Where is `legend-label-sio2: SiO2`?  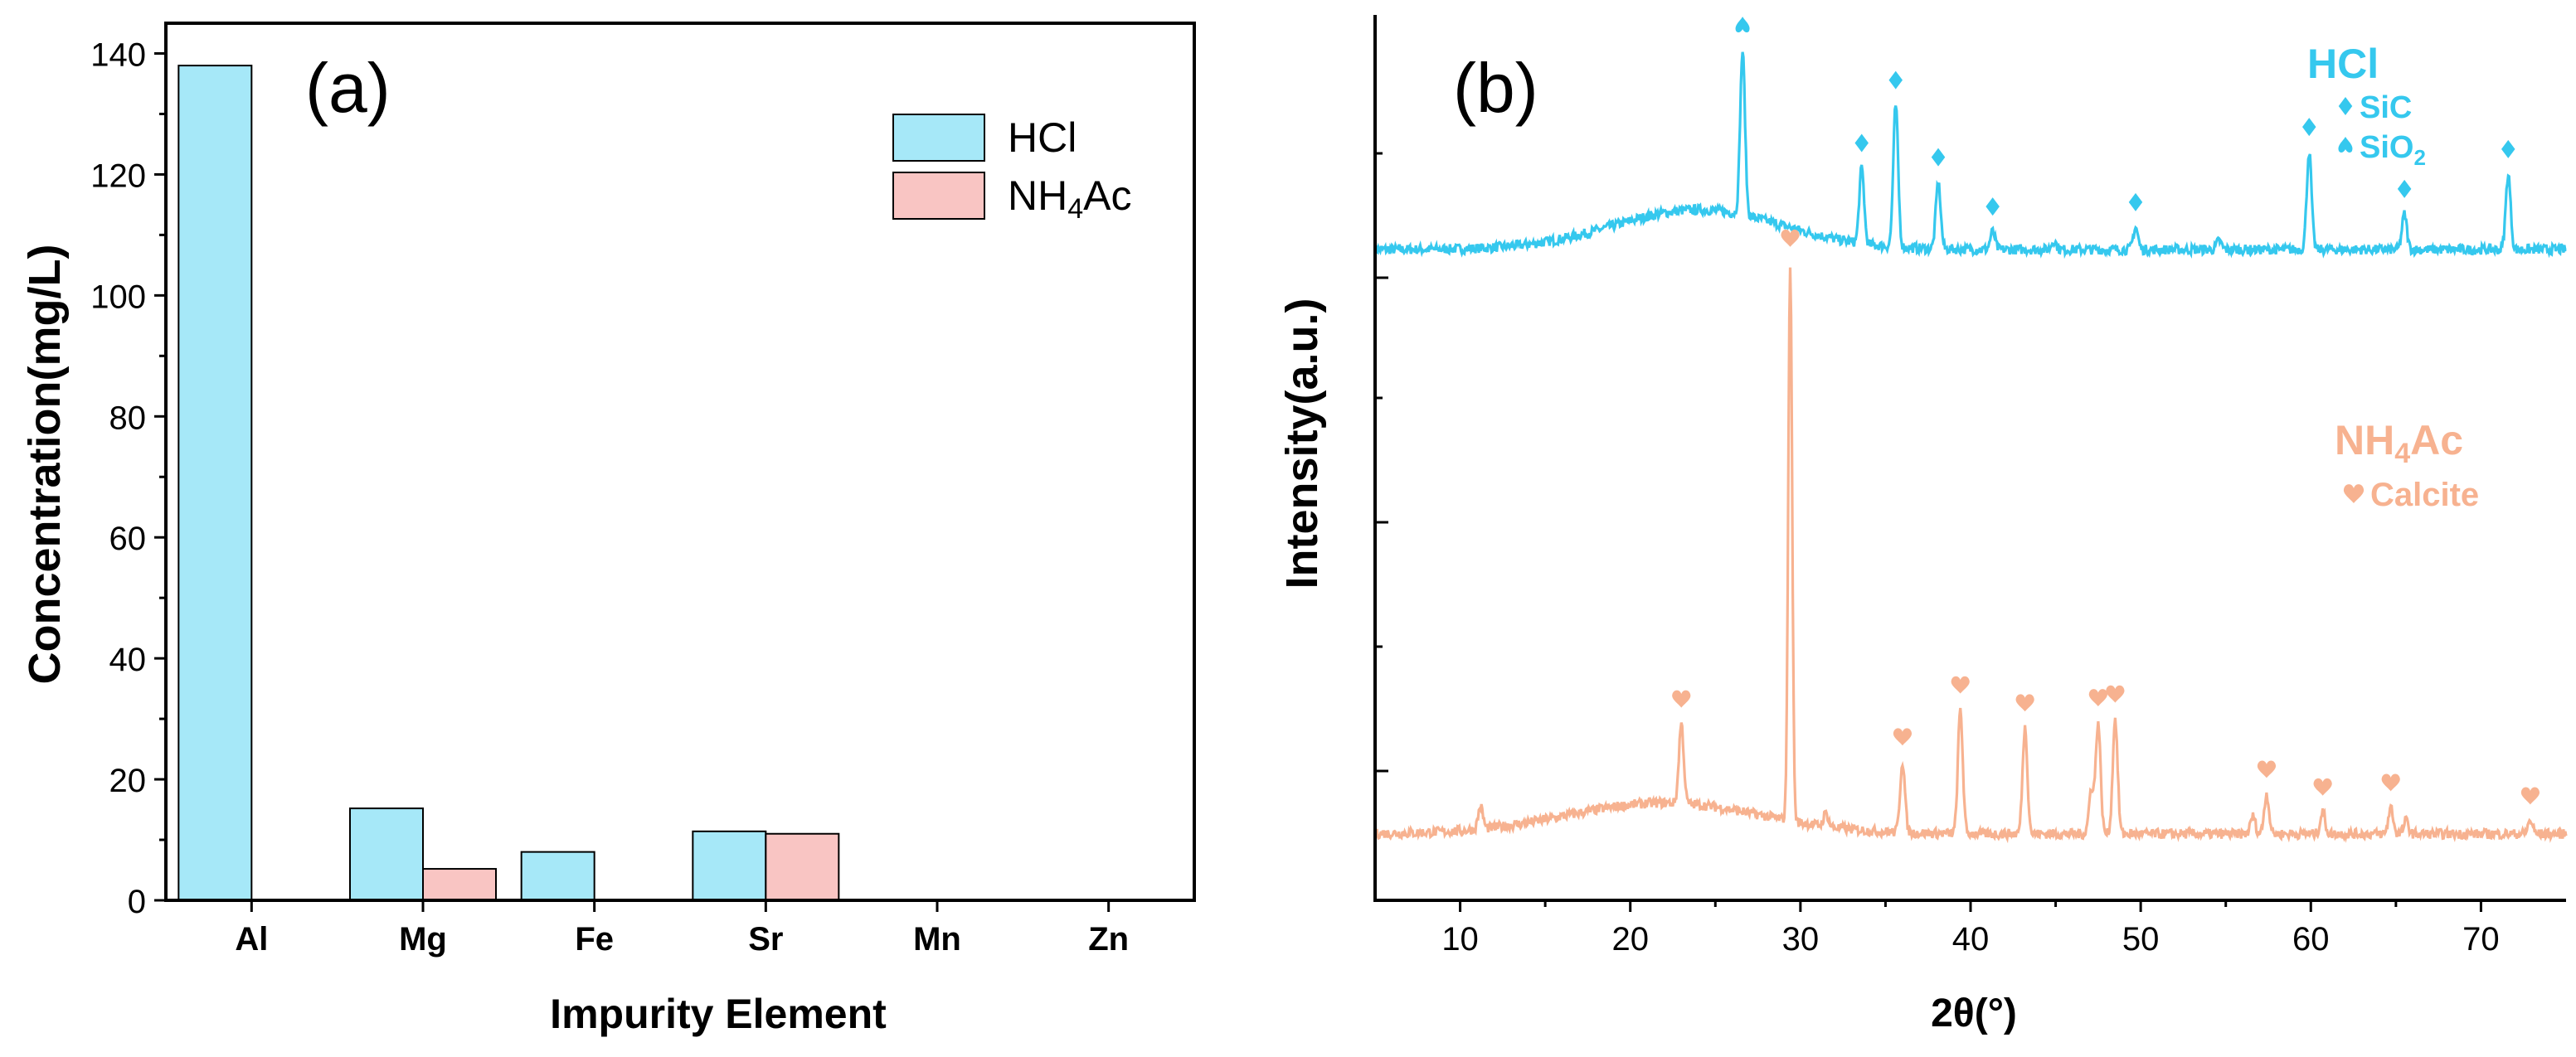 legend-label-sio2: SiO2 is located at coordinates (2393, 150).